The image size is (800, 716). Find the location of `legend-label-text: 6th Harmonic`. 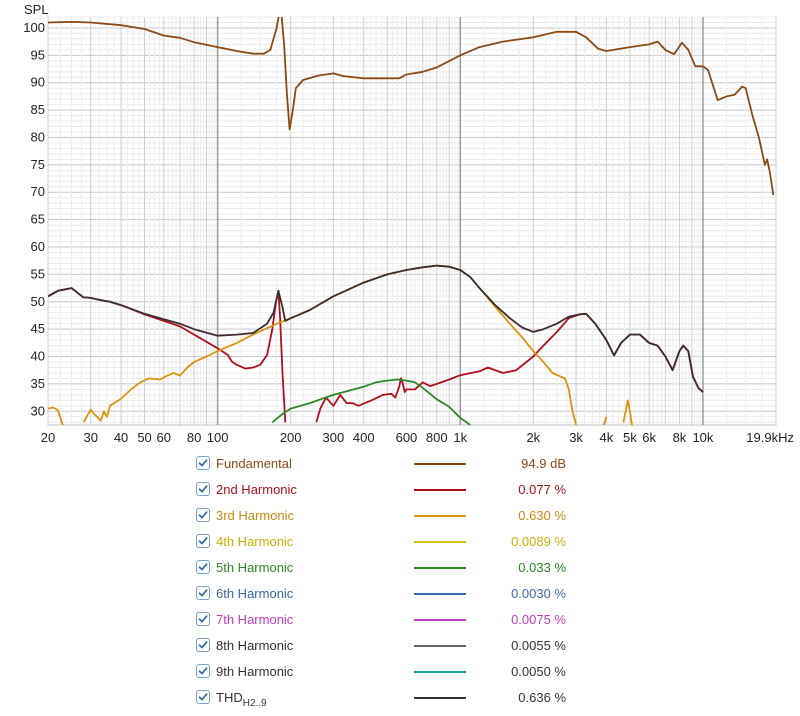

legend-label-text: 6th Harmonic is located at coordinates (255, 593).